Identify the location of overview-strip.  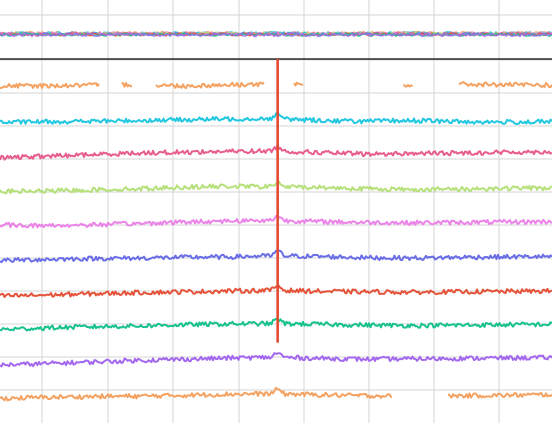
(276, 34).